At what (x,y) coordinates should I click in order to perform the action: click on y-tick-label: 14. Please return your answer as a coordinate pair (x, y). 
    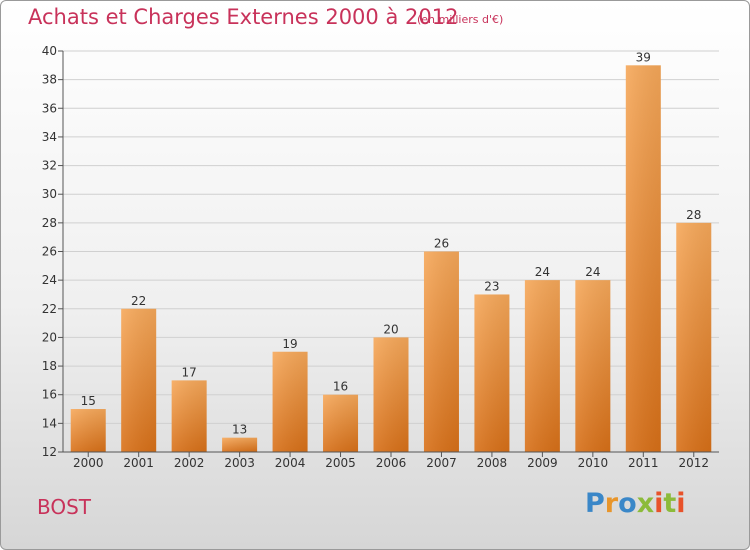
    Looking at the image, I should click on (49, 423).